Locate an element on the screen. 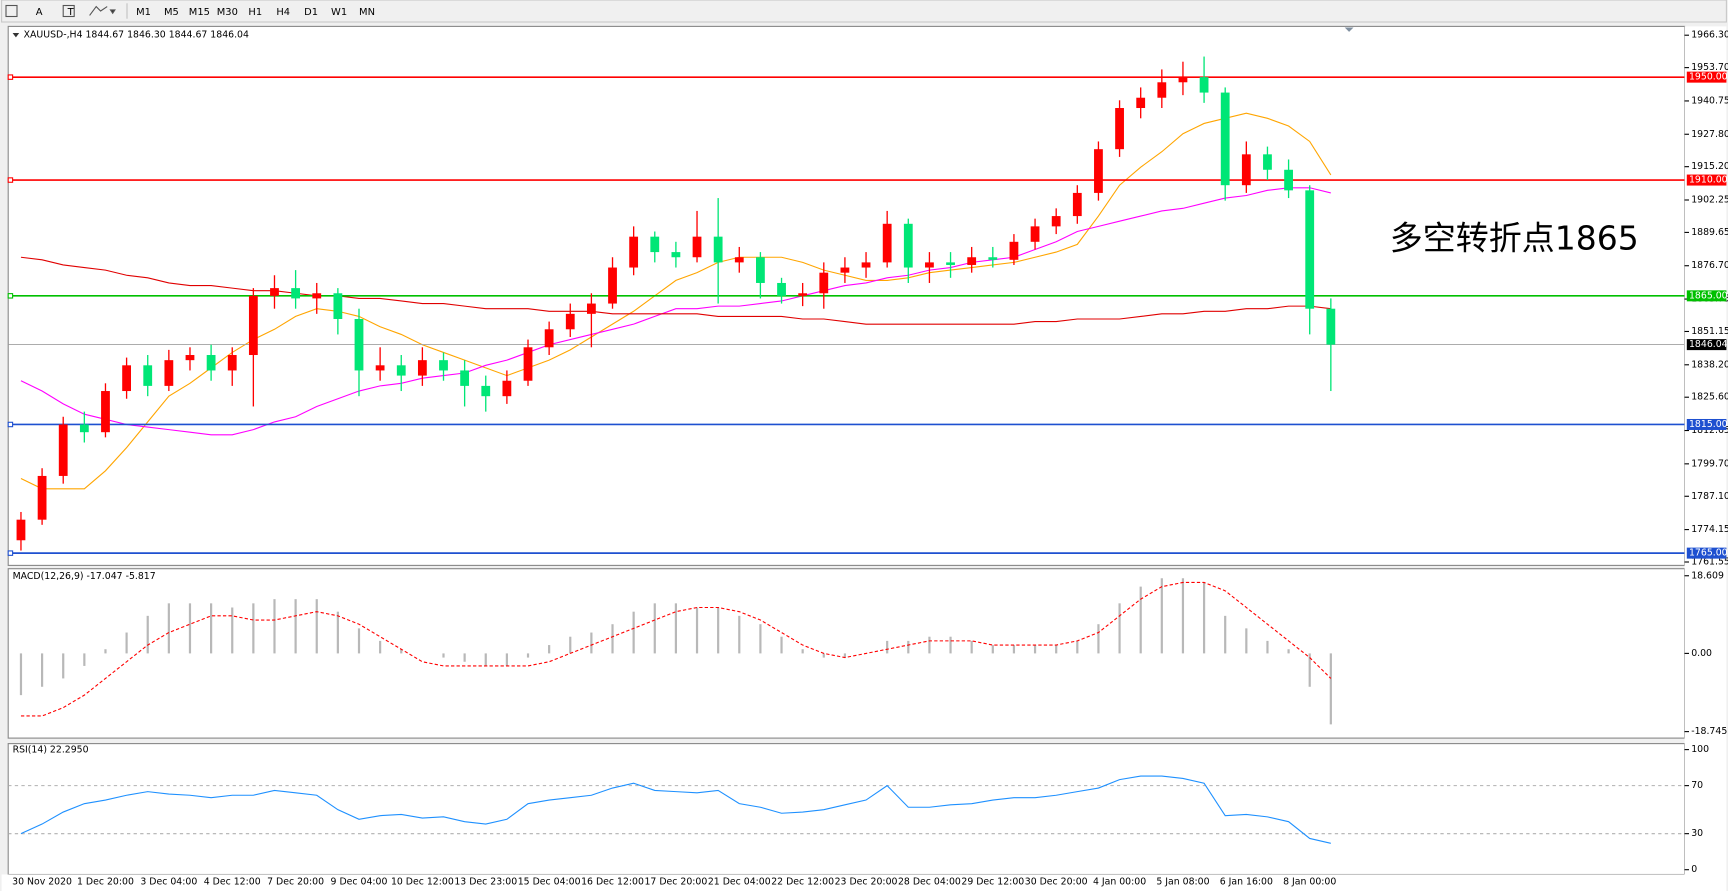 The width and height of the screenshot is (1728, 891). x-tick-label: 23 Dec 20:00 is located at coordinates (866, 882).